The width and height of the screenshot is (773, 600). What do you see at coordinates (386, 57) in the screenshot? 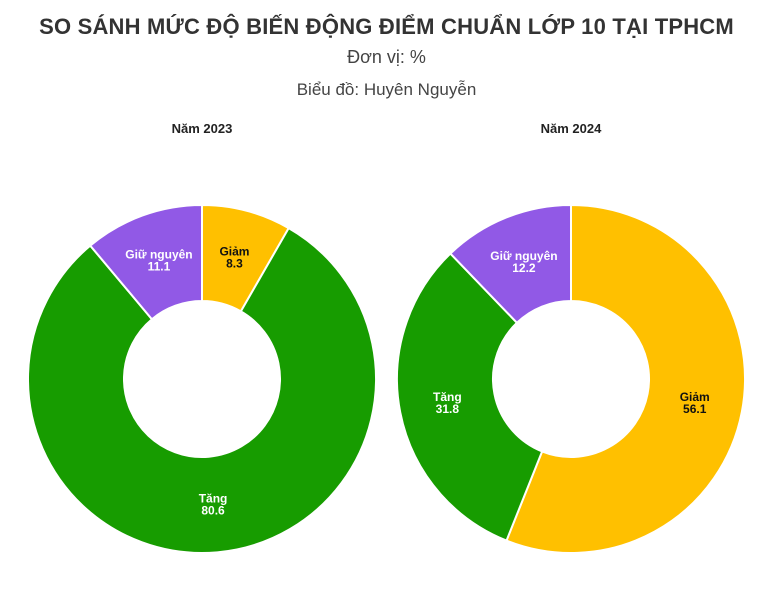
I see `unit-subtitle: Đơn vị: %` at bounding box center [386, 57].